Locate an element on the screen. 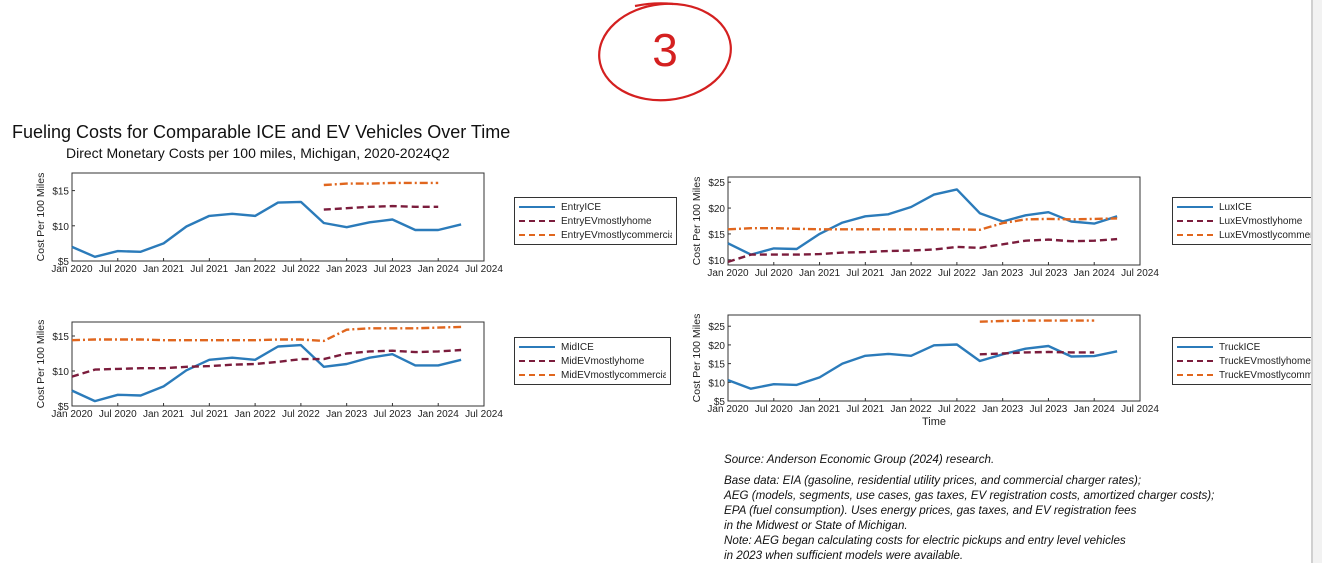 This screenshot has width=1322, height=563. legend-entry: LuxEVmostlycommercial is located at coordinates (1246, 235).